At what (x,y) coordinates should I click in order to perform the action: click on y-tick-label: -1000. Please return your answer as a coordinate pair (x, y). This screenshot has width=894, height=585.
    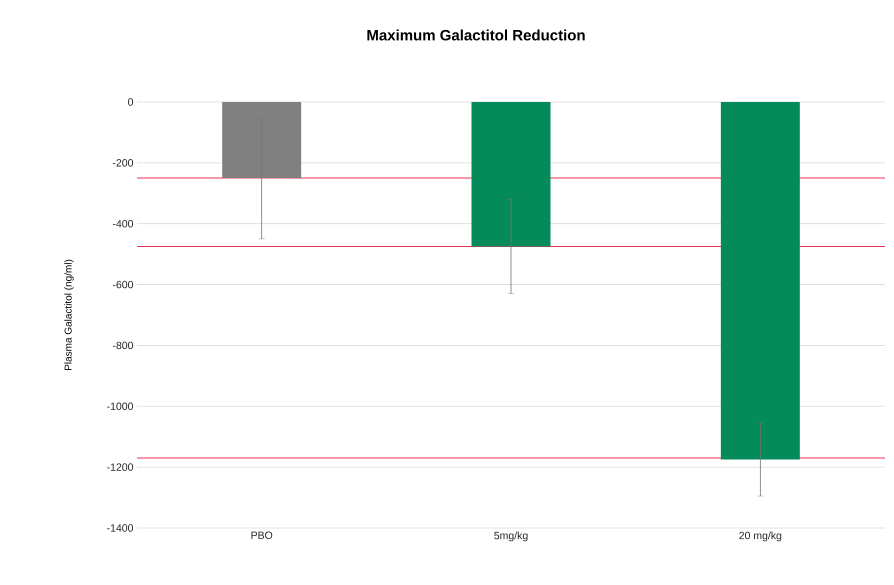
    Looking at the image, I should click on (120, 406).